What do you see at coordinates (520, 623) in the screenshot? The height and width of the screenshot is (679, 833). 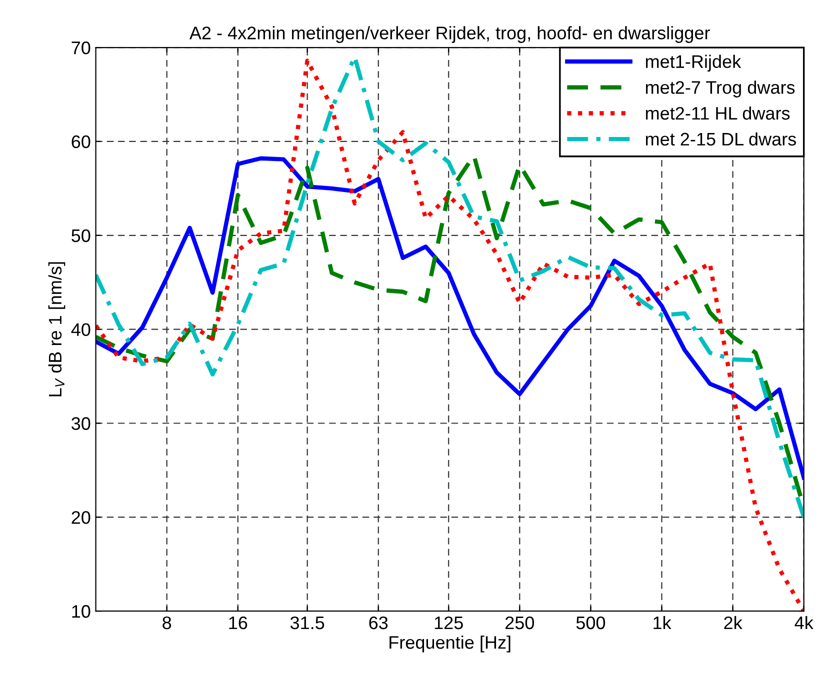 I see `x-tick-label: 250` at bounding box center [520, 623].